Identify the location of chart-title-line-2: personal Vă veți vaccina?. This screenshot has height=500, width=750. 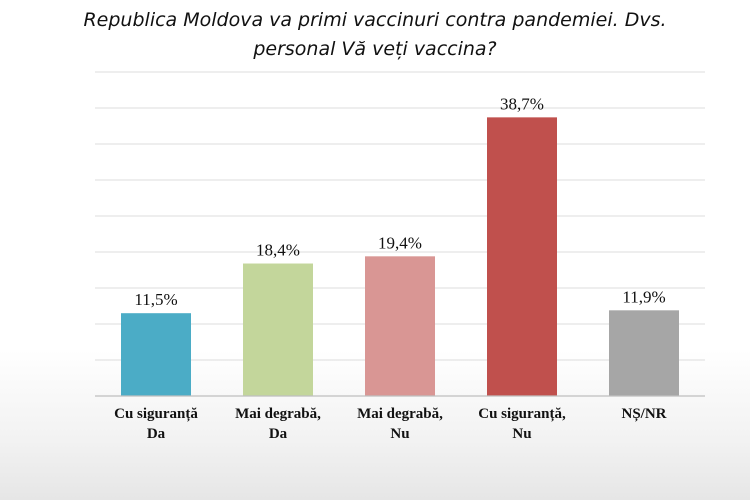
(375, 49).